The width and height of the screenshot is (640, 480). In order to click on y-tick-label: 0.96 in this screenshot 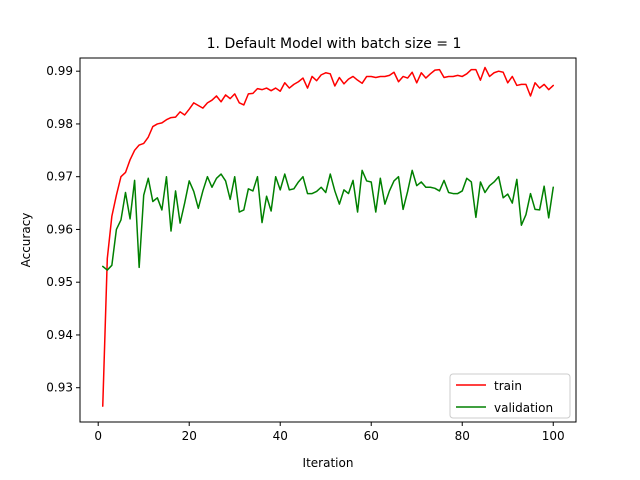, I will do `click(59, 229)`.